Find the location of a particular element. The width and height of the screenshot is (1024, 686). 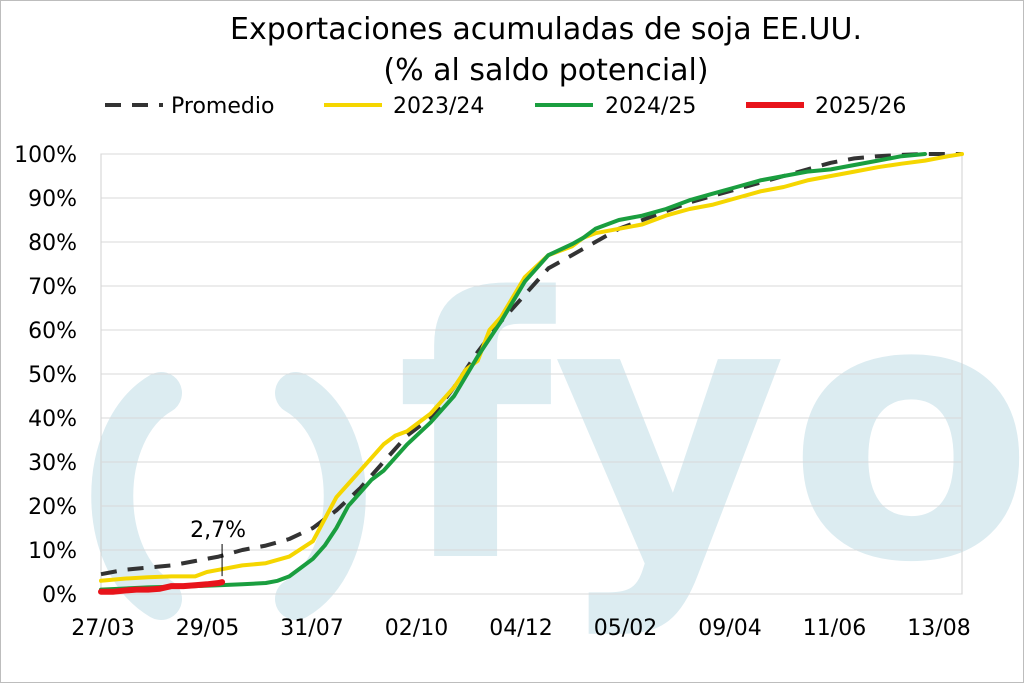

x-tick-label: 27/03 is located at coordinates (102, 628).